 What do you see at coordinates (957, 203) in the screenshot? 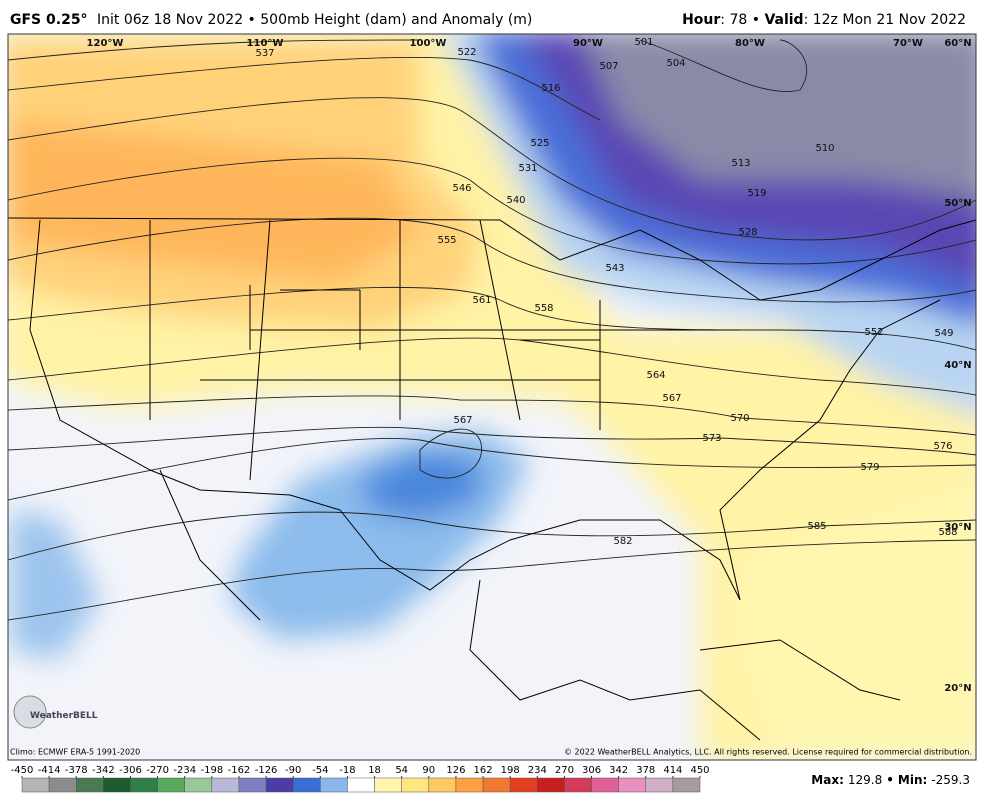
I see `latitude-label: 50°N` at bounding box center [957, 203].